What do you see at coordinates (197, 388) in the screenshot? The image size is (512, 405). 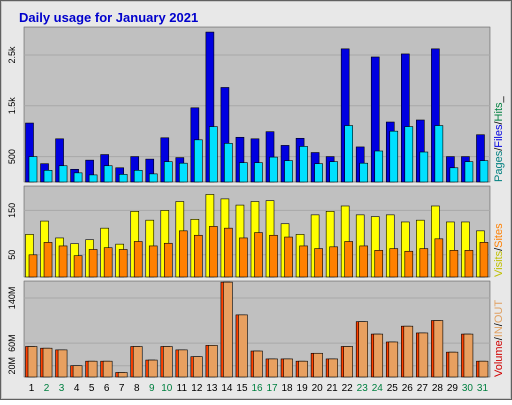 I see `day-label-12: 12` at bounding box center [197, 388].